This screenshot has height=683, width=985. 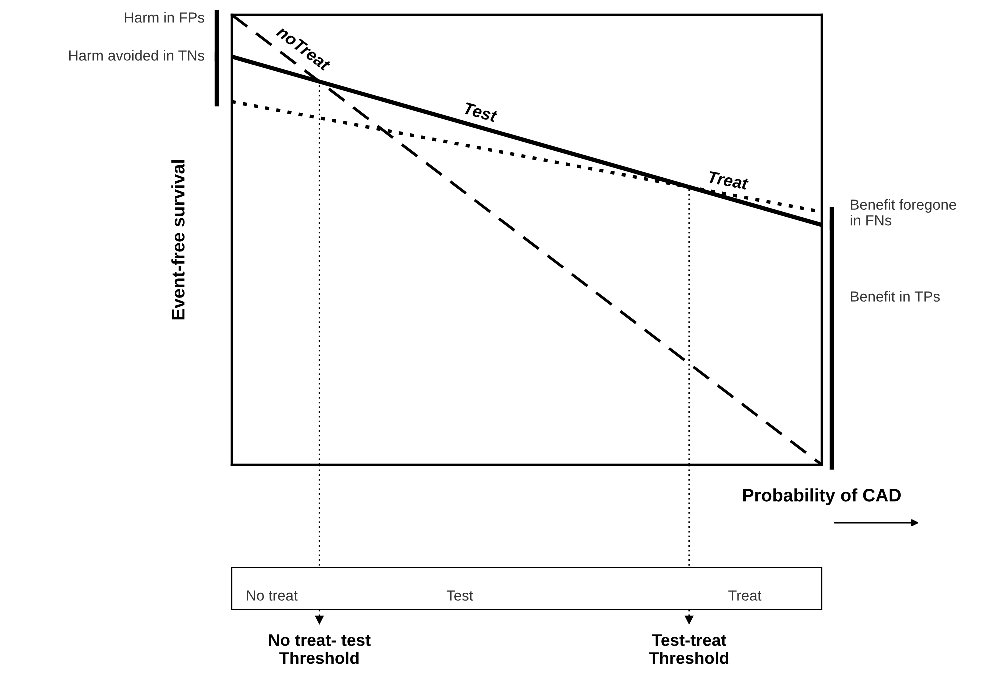 I want to click on annotation: Harm in FPs, so click(x=164, y=17).